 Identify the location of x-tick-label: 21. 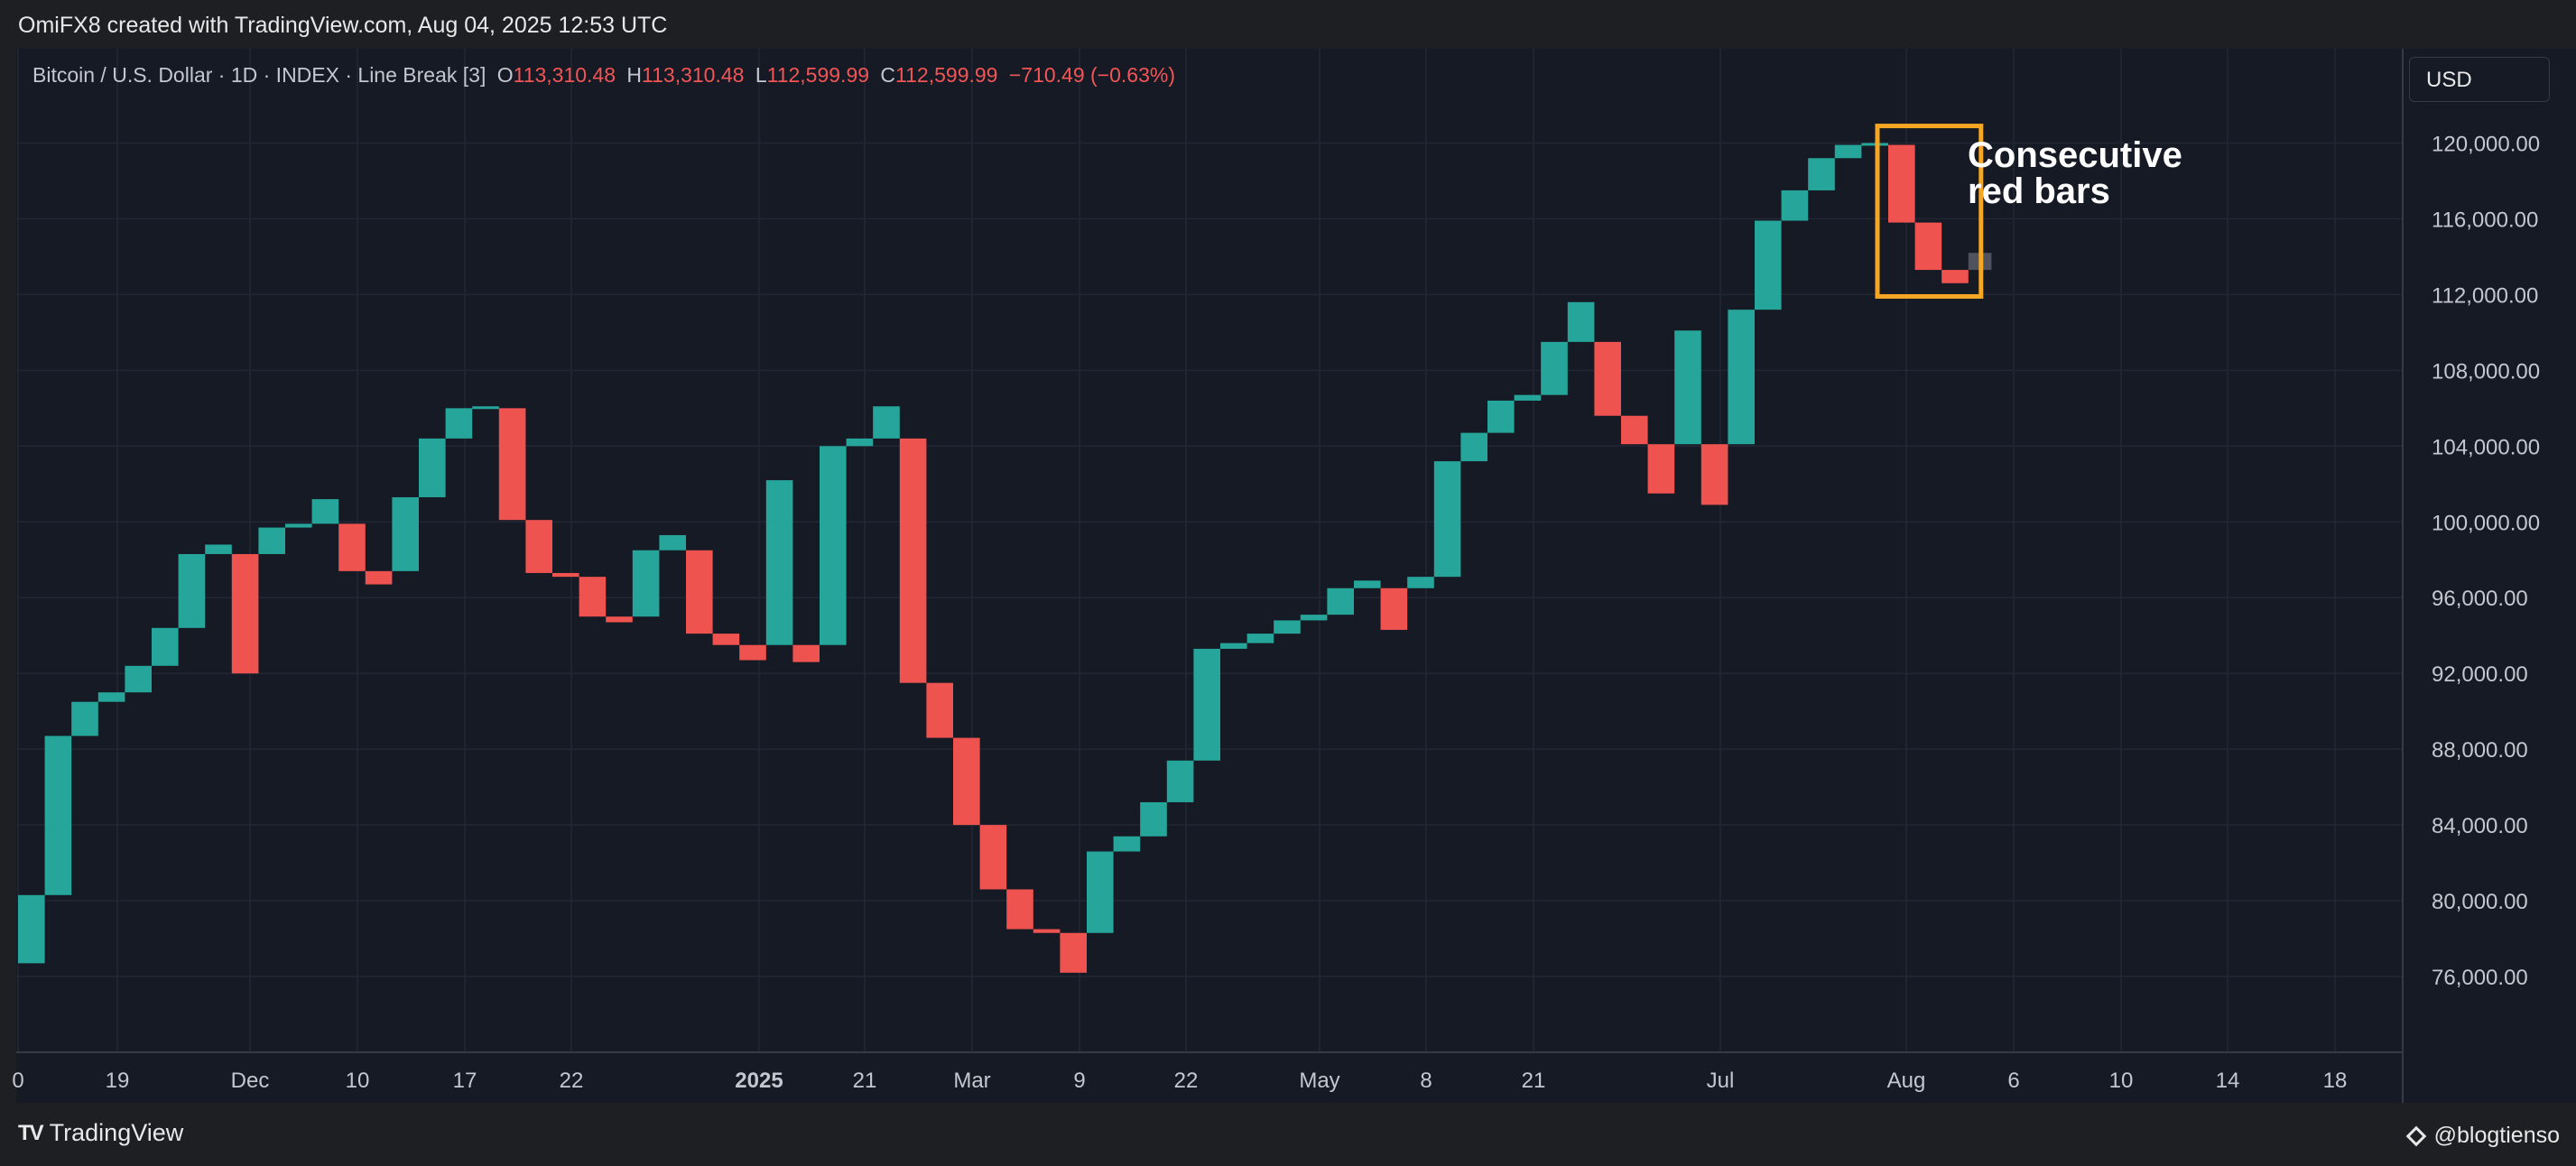
(1534, 1081).